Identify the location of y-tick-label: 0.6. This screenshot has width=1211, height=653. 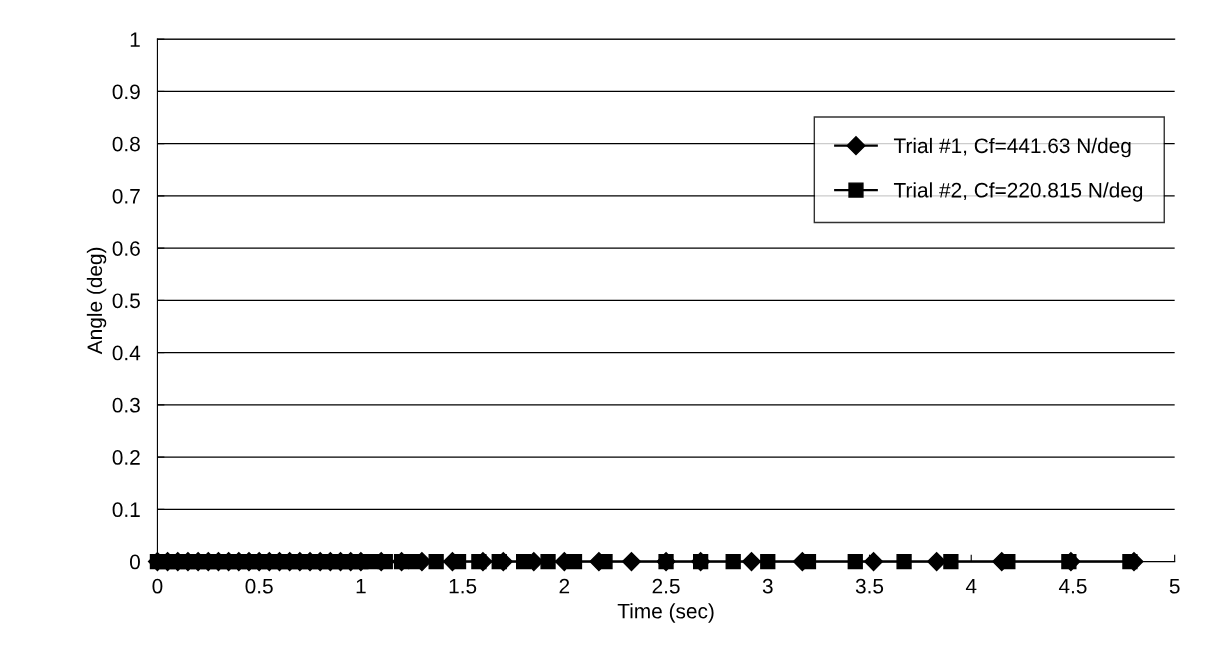
(126, 248).